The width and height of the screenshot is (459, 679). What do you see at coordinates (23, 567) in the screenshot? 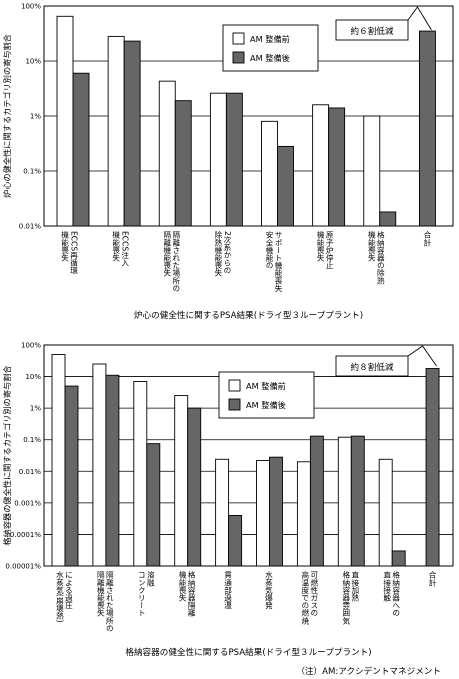
I see `y-tick-label: 0.00001%` at bounding box center [23, 567].